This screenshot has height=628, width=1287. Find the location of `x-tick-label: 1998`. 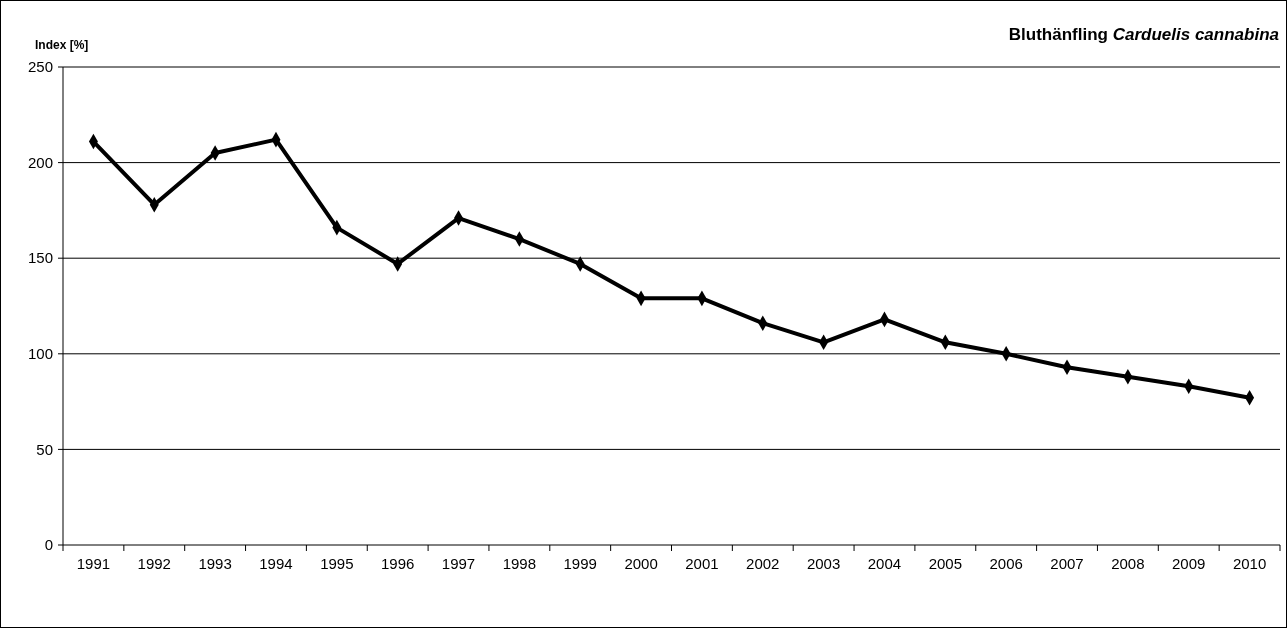

x-tick-label: 1998 is located at coordinates (519, 563).